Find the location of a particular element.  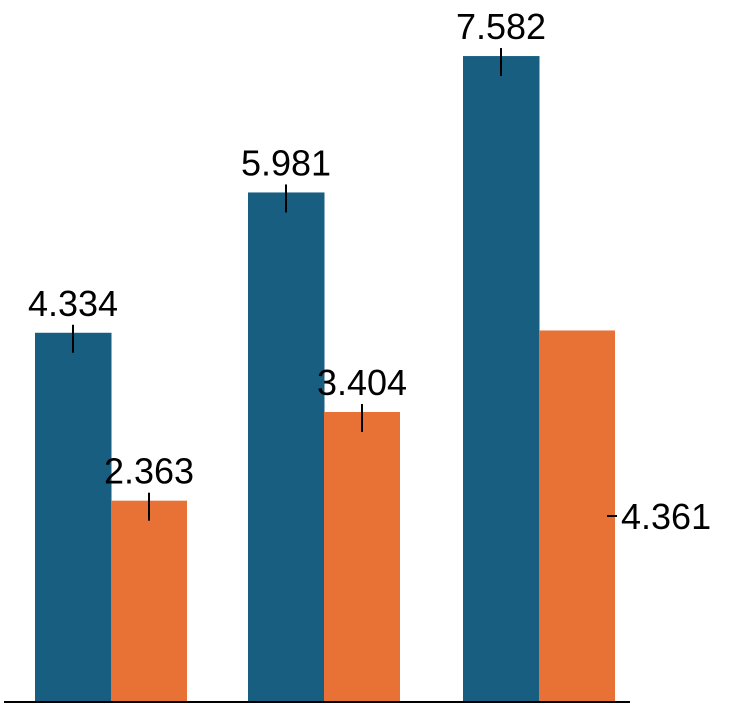

data-label: 3.404 is located at coordinates (362, 382).